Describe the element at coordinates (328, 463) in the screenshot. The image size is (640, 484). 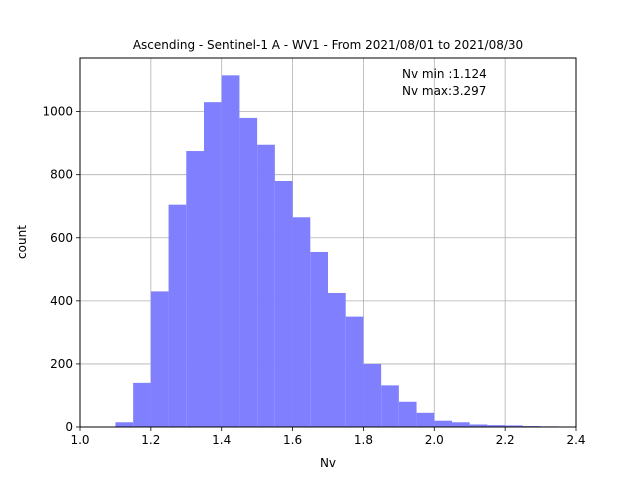
I see `x-axis-label: Nv` at that location.